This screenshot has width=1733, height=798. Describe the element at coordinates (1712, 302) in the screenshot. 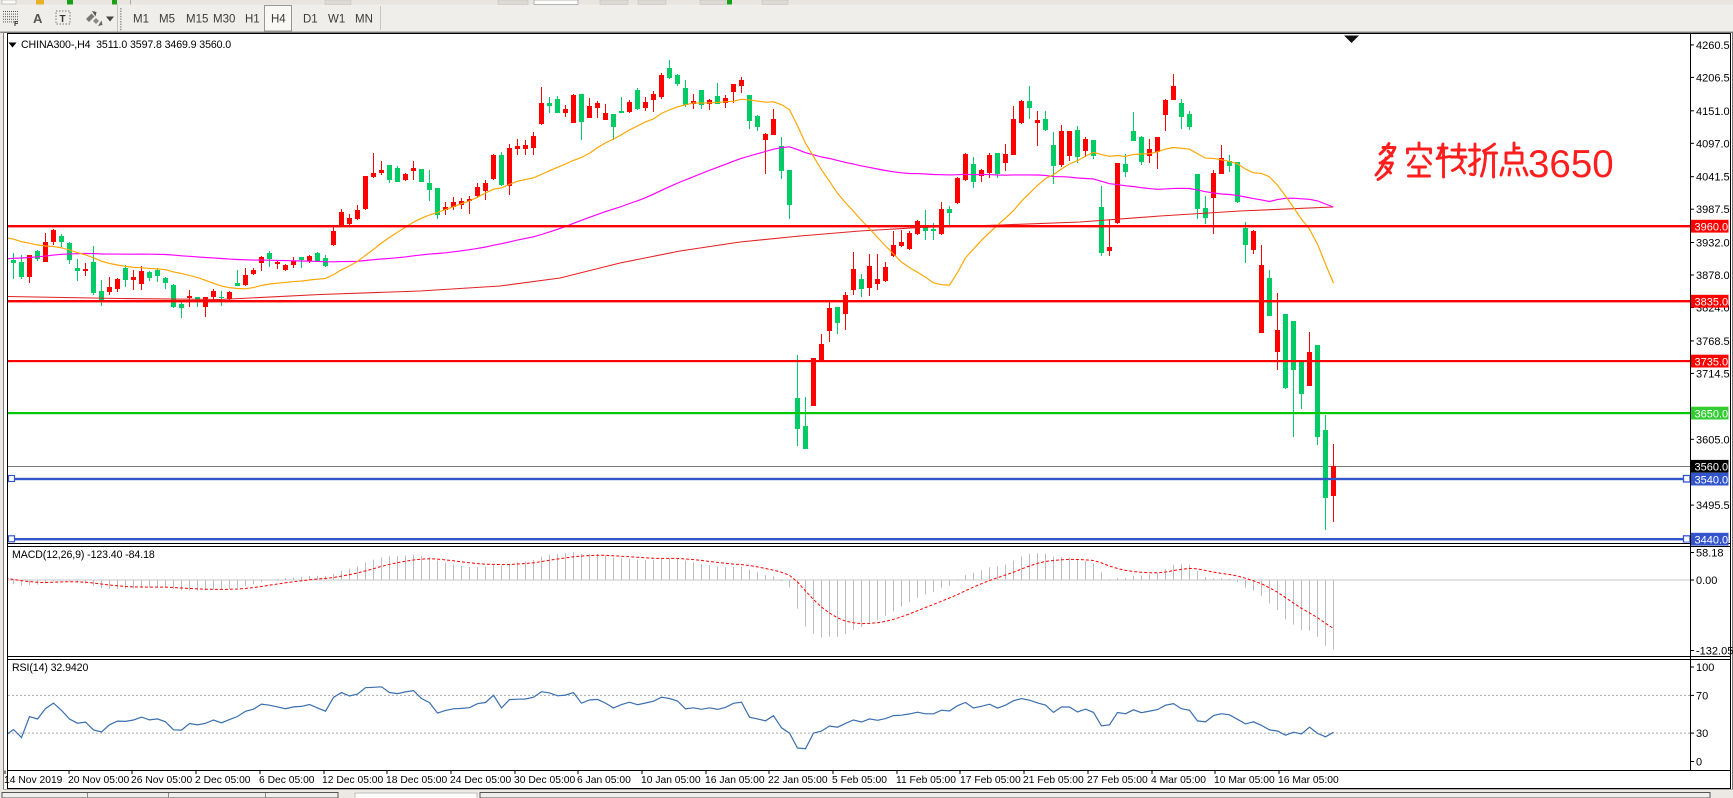

I see `svg-text: 3835.0` at that location.